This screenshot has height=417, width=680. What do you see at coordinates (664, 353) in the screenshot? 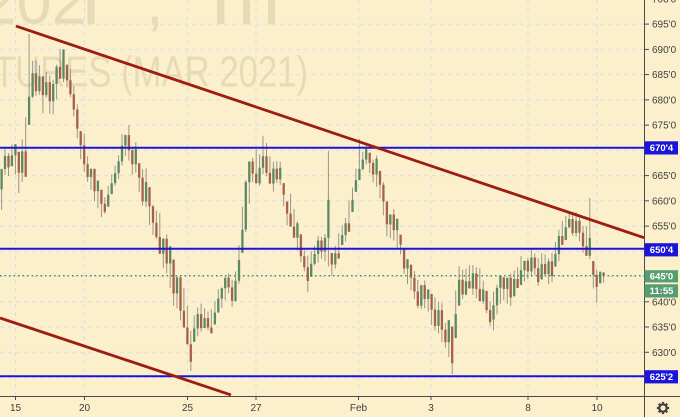
I see `svg-text: 630'0` at bounding box center [664, 353].